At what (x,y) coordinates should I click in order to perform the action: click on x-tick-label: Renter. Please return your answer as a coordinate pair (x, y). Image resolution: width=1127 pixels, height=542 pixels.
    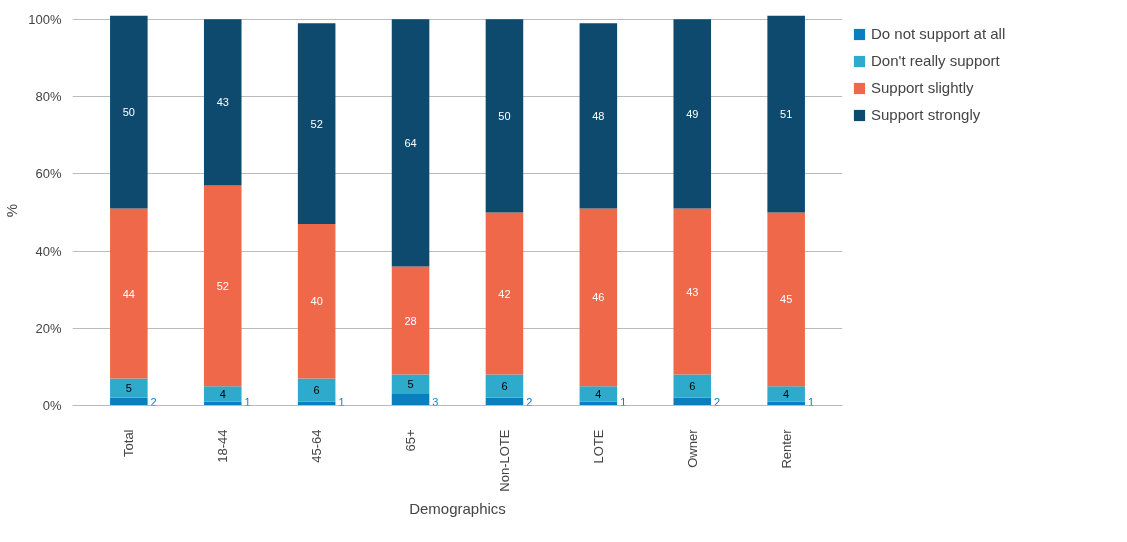
    Looking at the image, I should click on (786, 448).